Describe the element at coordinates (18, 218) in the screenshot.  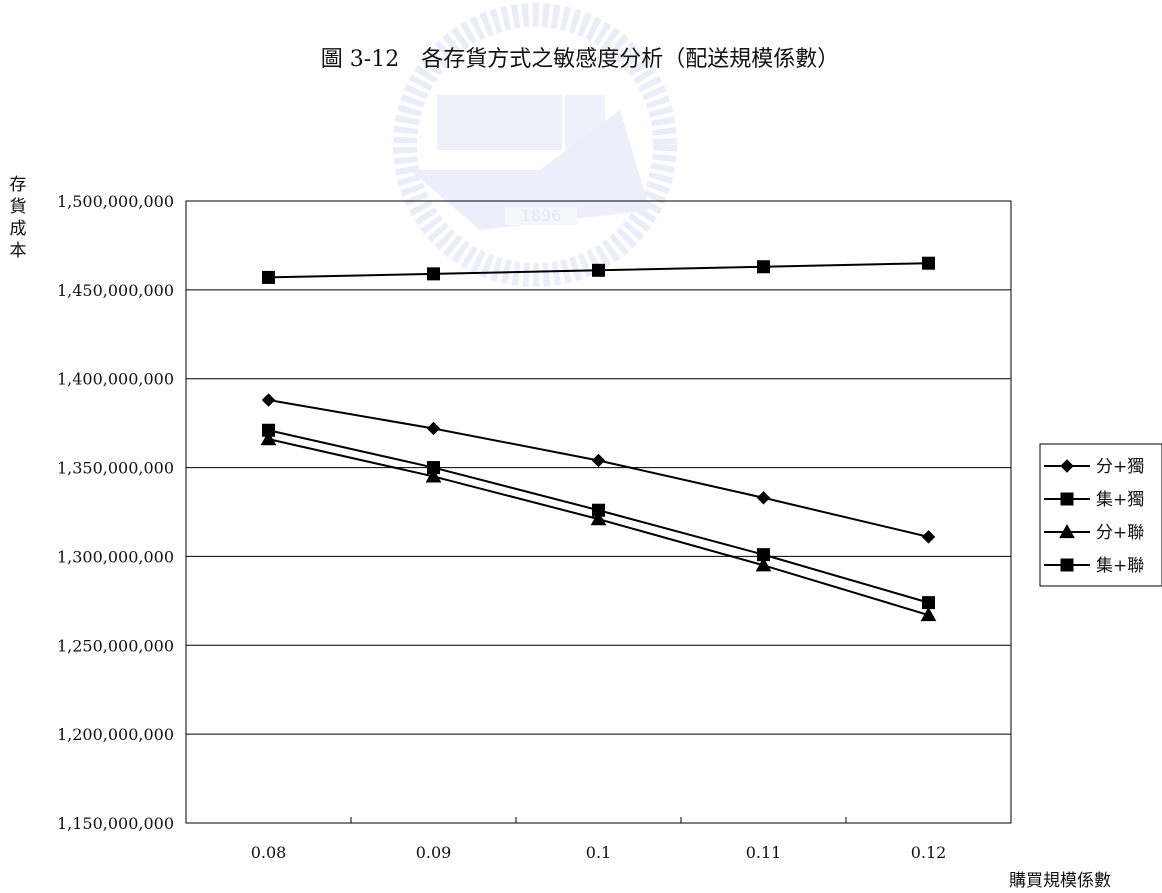
I see `y-axis-label: 存貨成本` at that location.